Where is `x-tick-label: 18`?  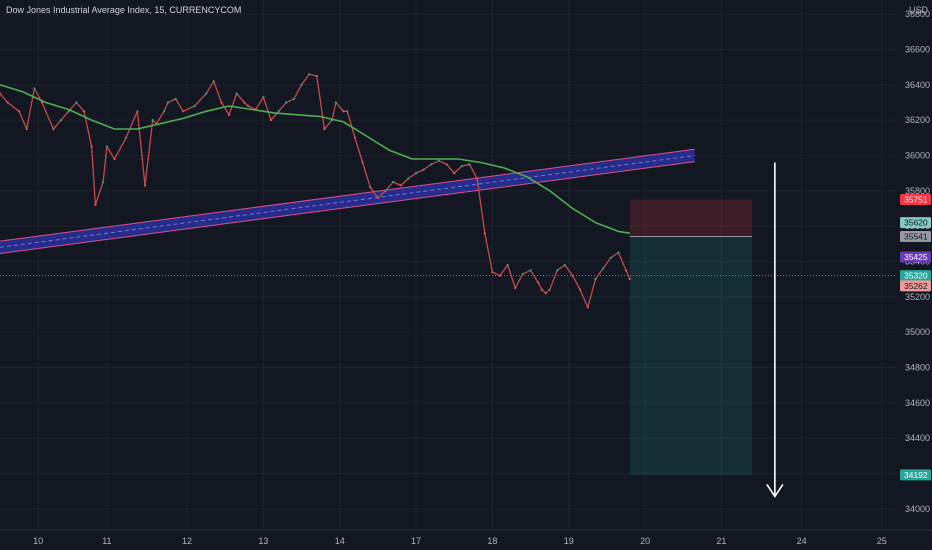 x-tick-label: 18 is located at coordinates (492, 541).